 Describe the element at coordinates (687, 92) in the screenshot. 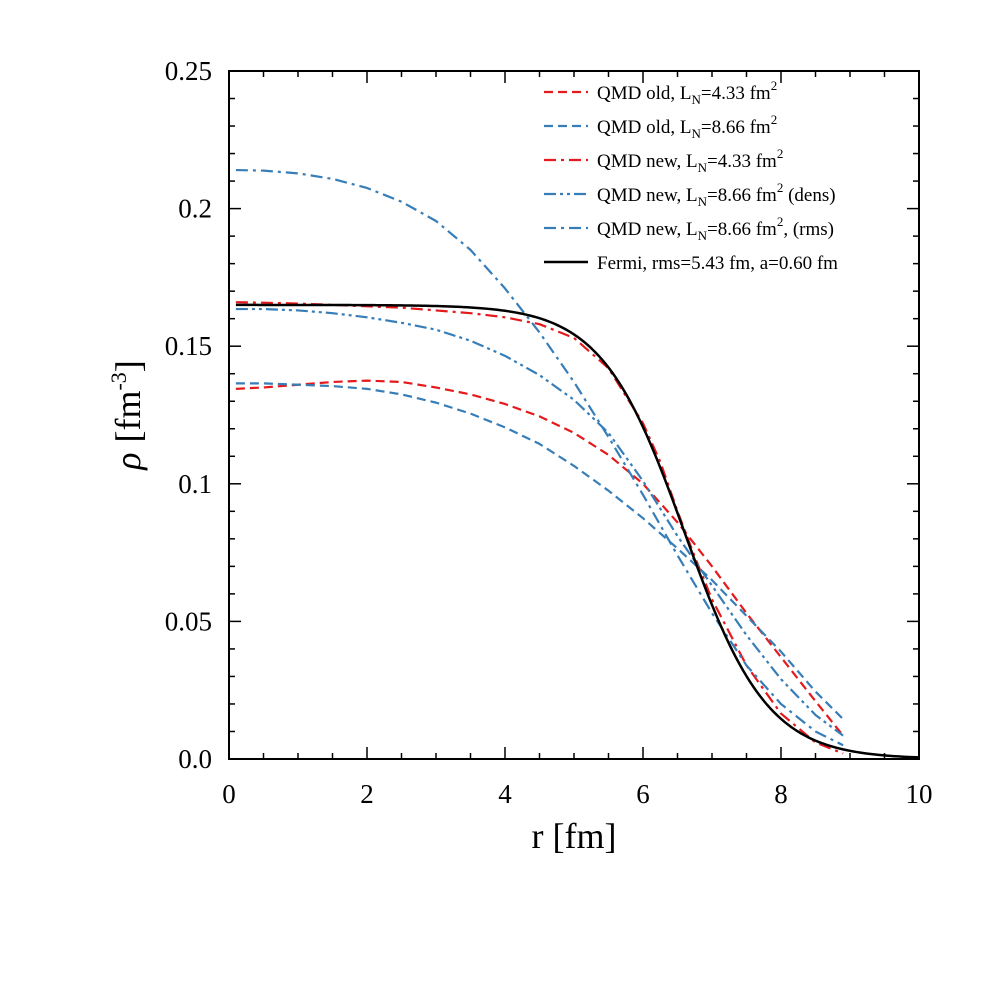

I see `legend-label-1: QMD old, LN=4.33 fm2` at that location.